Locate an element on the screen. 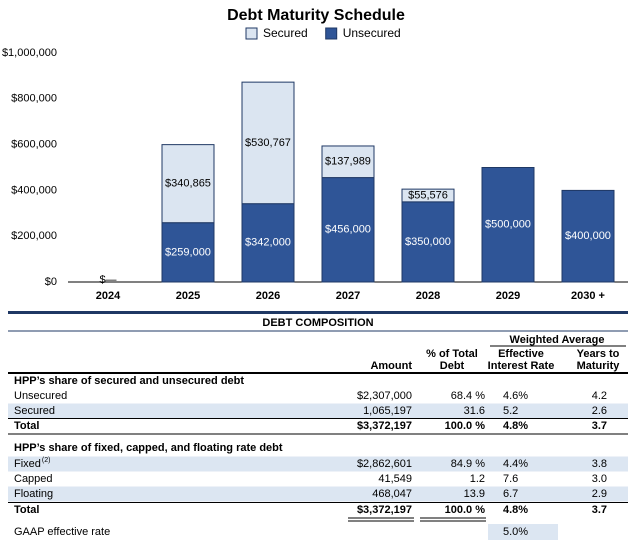 The width and height of the screenshot is (640, 544). group-header: Weighted Average is located at coordinates (557, 340).